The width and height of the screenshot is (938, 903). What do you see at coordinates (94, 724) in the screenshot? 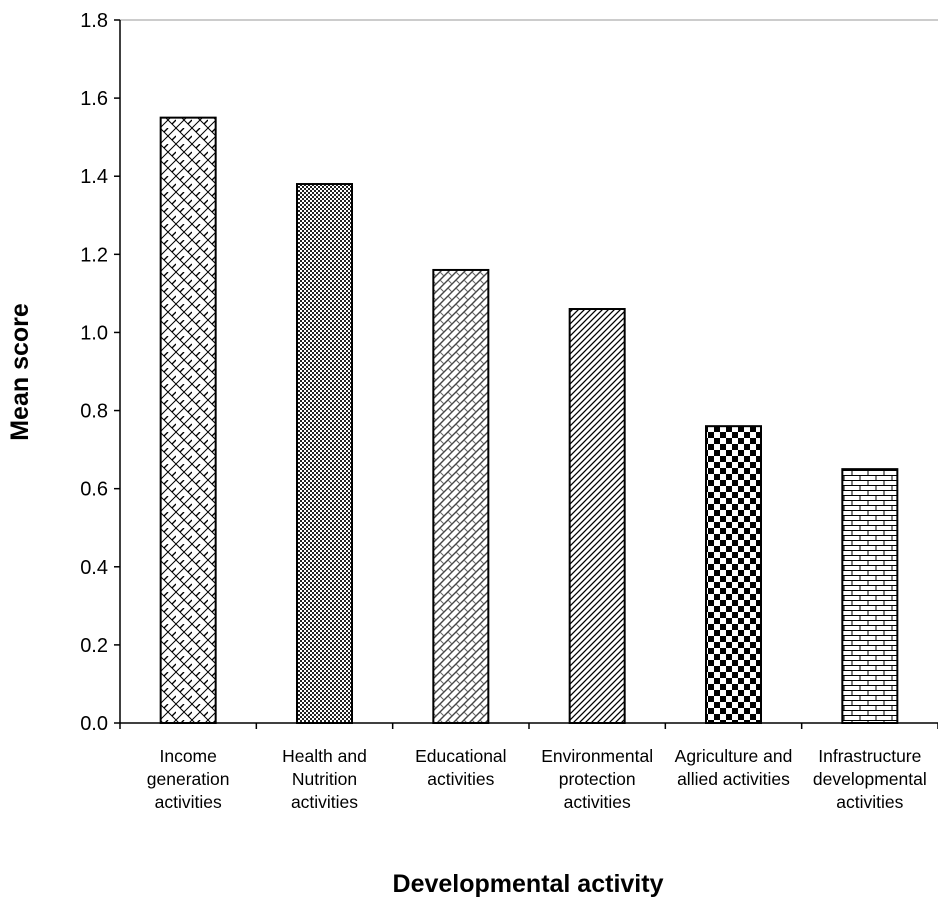
I see `y-tick-label: 0.0` at bounding box center [94, 724].